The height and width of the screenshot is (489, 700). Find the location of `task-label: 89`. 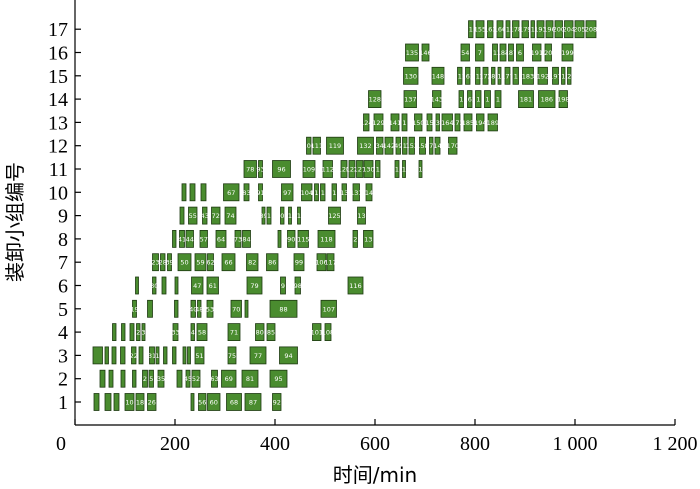

task-label: 89 is located at coordinates (263, 216).